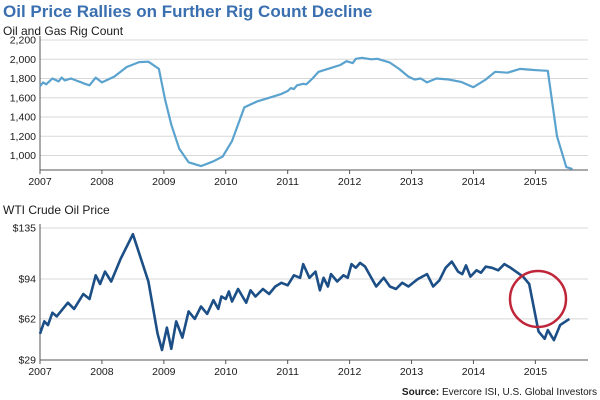  What do you see at coordinates (536, 372) in the screenshot?
I see `oil-price-x-tick-label: 2015` at bounding box center [536, 372].